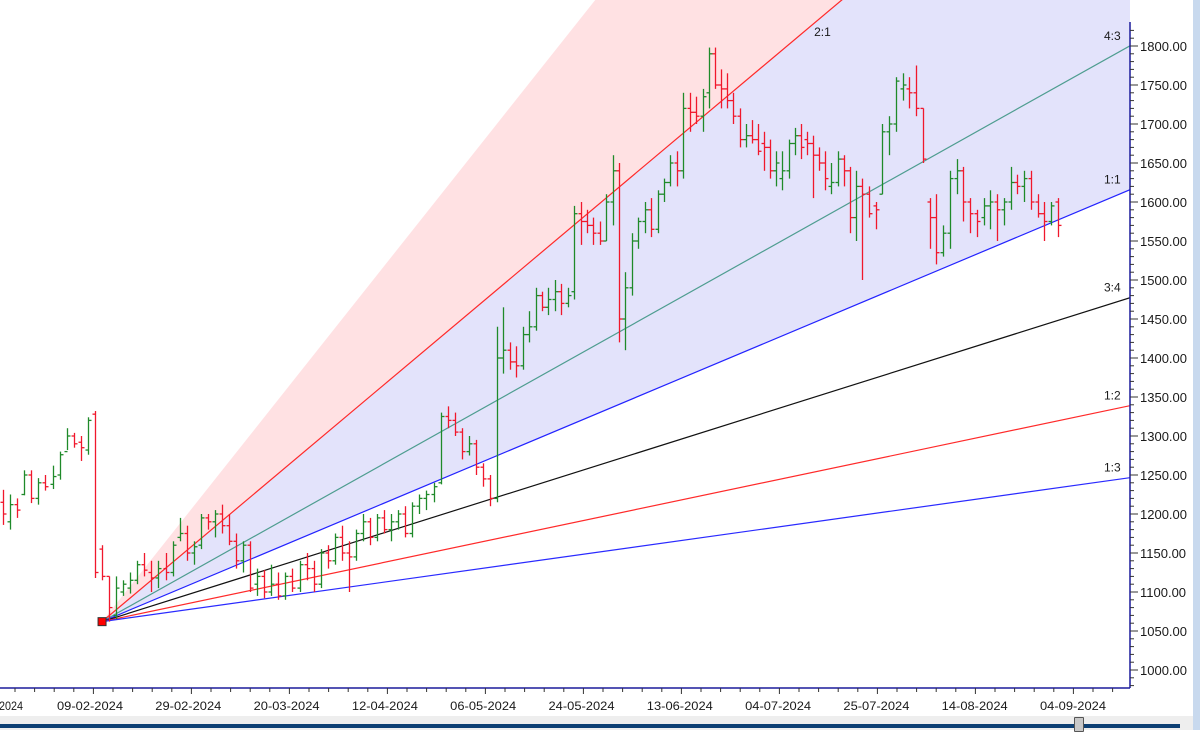 This screenshot has width=1200, height=732. I want to click on y-tick-label: 1600.00, so click(1163, 202).